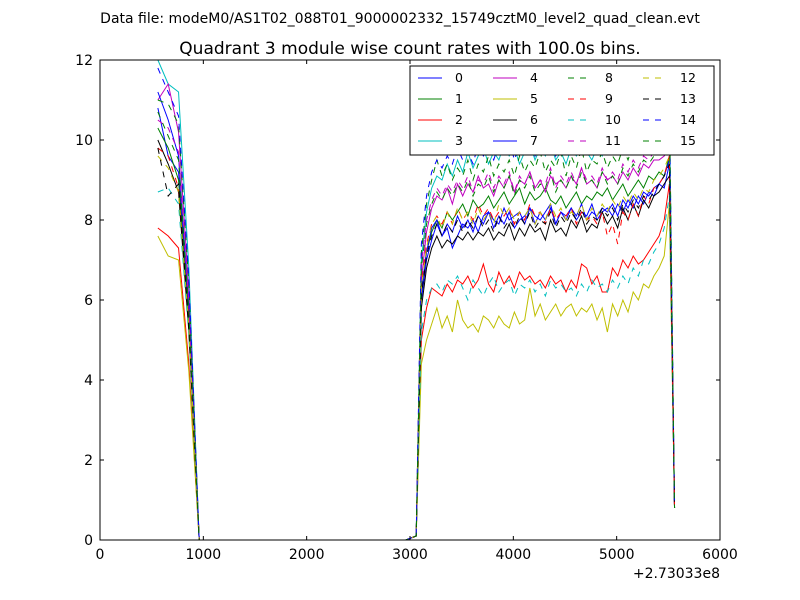 Image resolution: width=800 pixels, height=600 pixels. I want to click on y-tick-label: 0, so click(88, 541).